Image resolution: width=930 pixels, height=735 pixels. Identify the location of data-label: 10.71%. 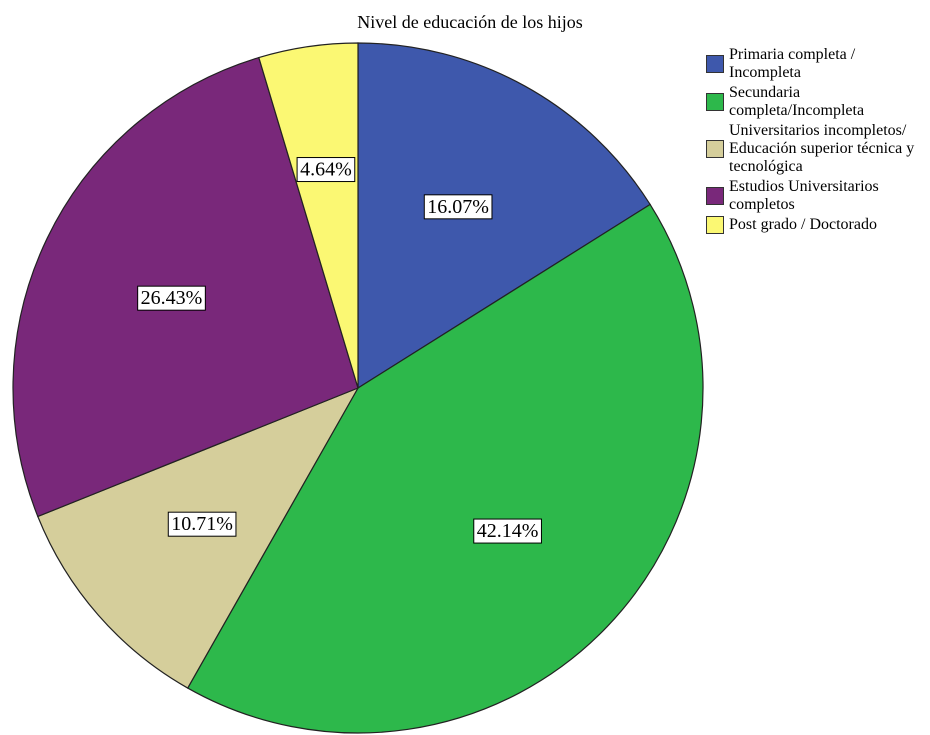
(202, 524).